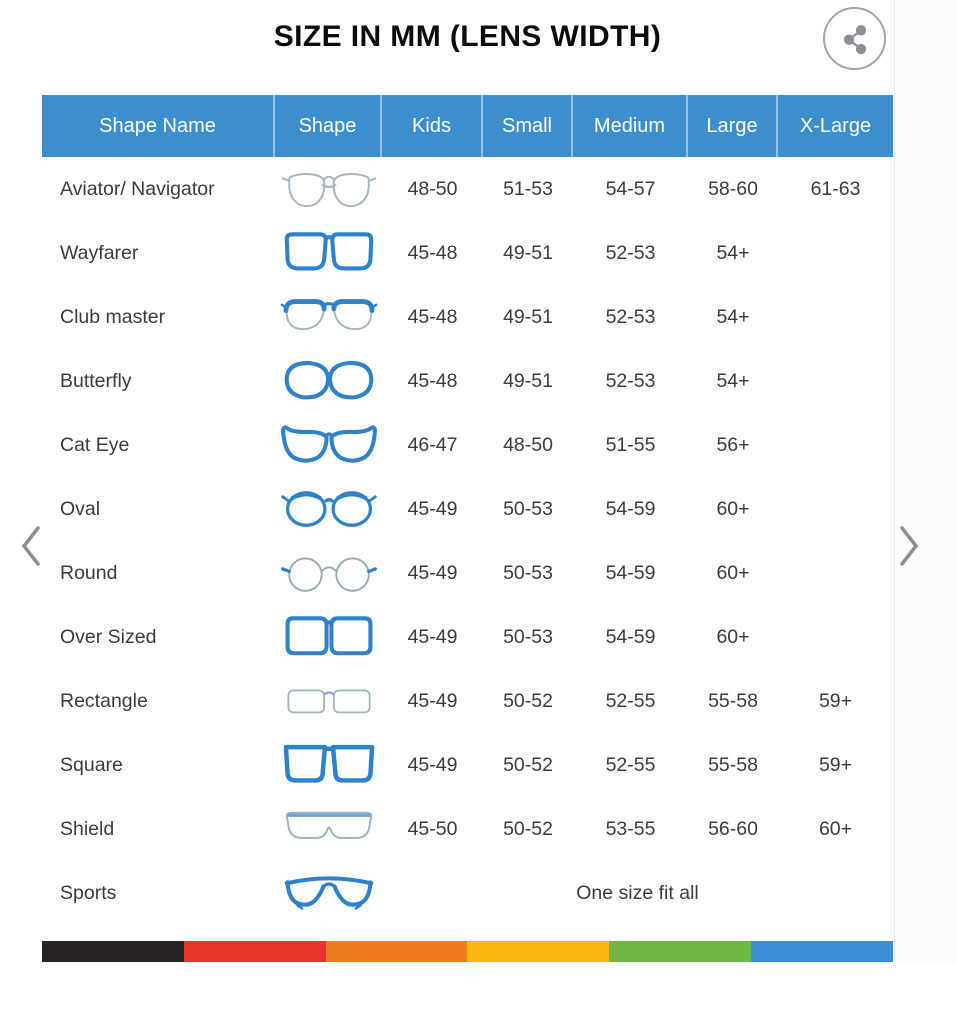 The image size is (957, 1024). Describe the element at coordinates (467, 893) in the screenshot. I see `table-row: Sports One size fit all` at that location.